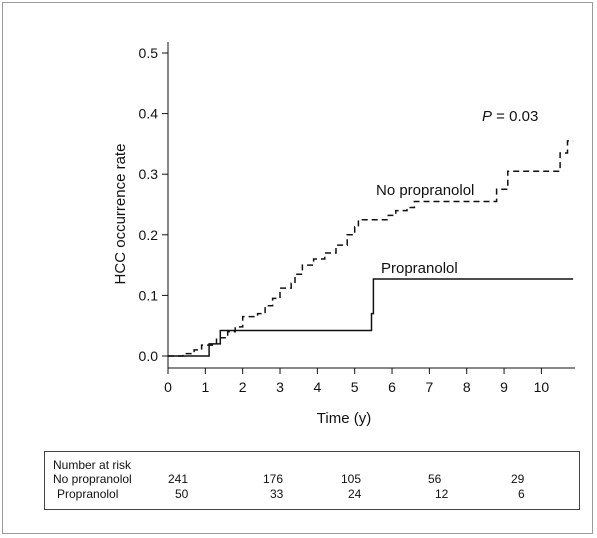  What do you see at coordinates (273, 479) in the screenshot?
I see `risk-cell: 176` at bounding box center [273, 479].